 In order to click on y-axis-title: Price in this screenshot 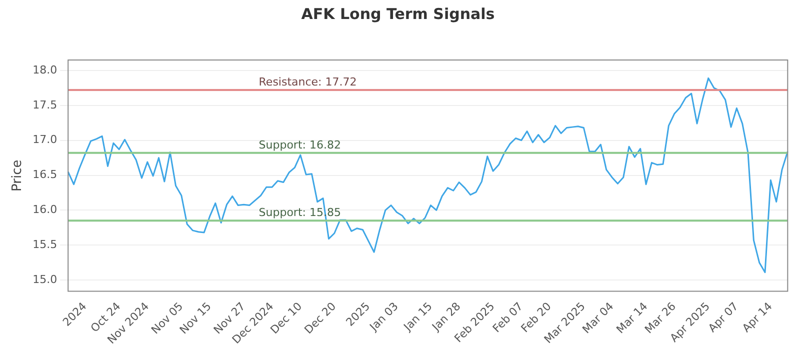, I will do `click(18, 176)`.